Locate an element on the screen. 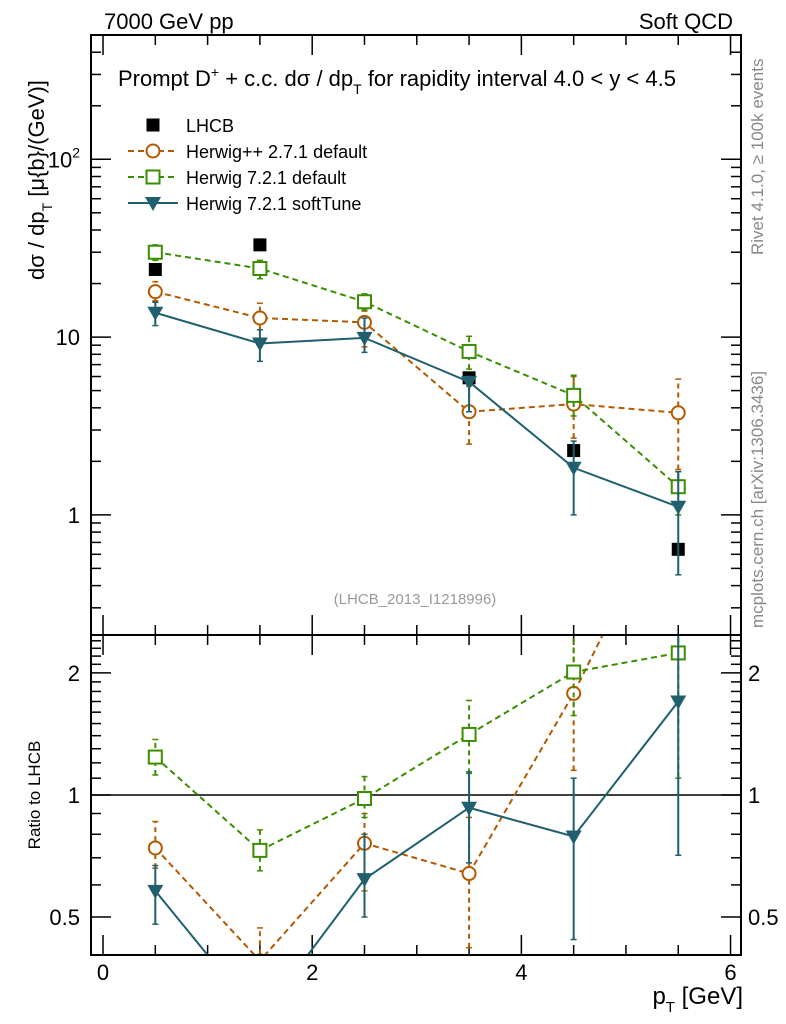 This screenshot has width=786, height=1024. legend-item: Herwig 7.2.1 softTune is located at coordinates (244, 204).